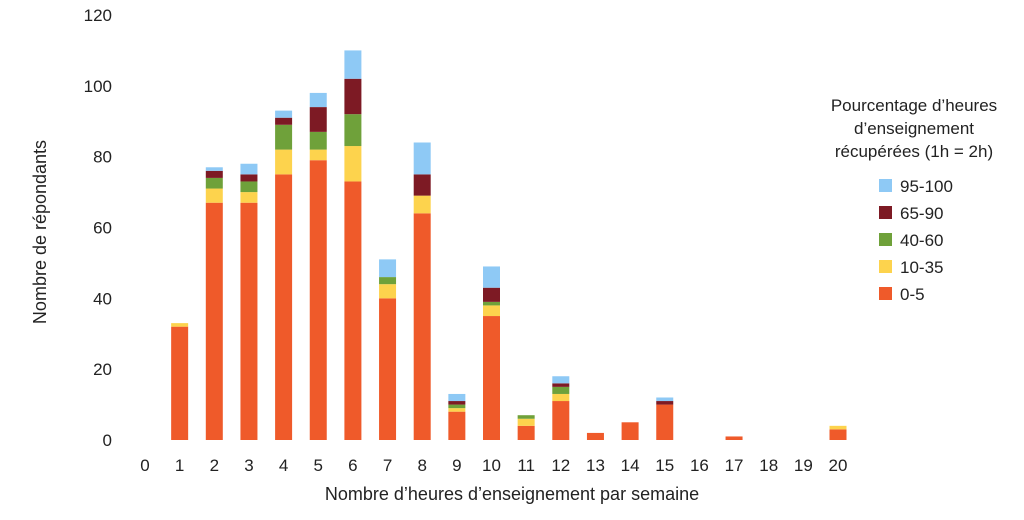  Describe the element at coordinates (456, 465) in the screenshot. I see `x-tick-label: 9` at that location.